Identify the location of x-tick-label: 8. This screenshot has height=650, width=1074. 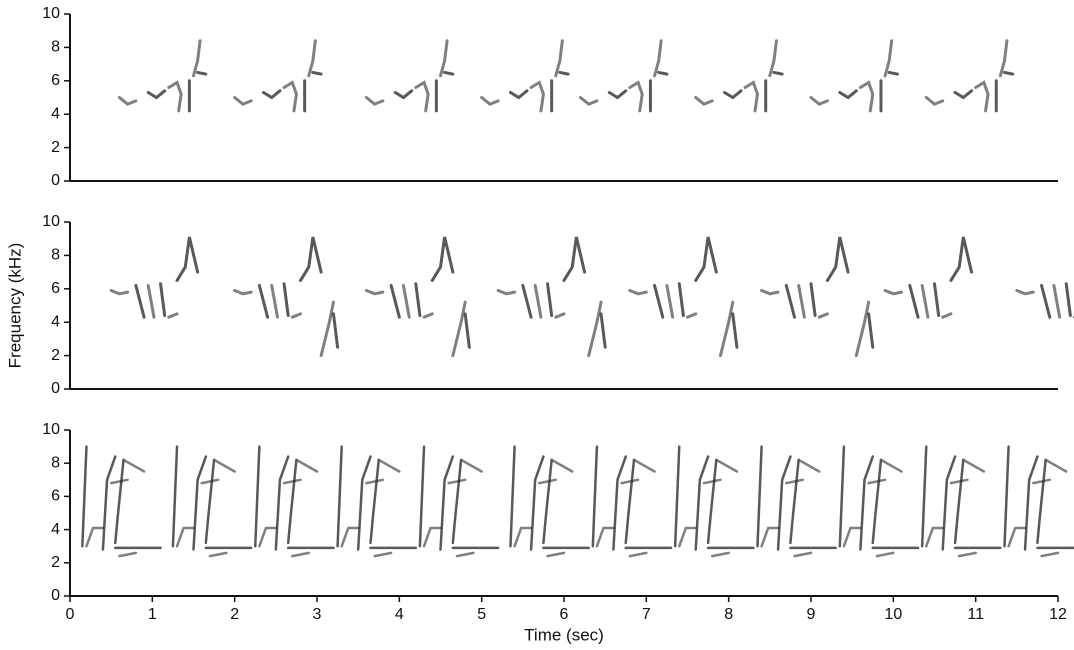
(728, 614).